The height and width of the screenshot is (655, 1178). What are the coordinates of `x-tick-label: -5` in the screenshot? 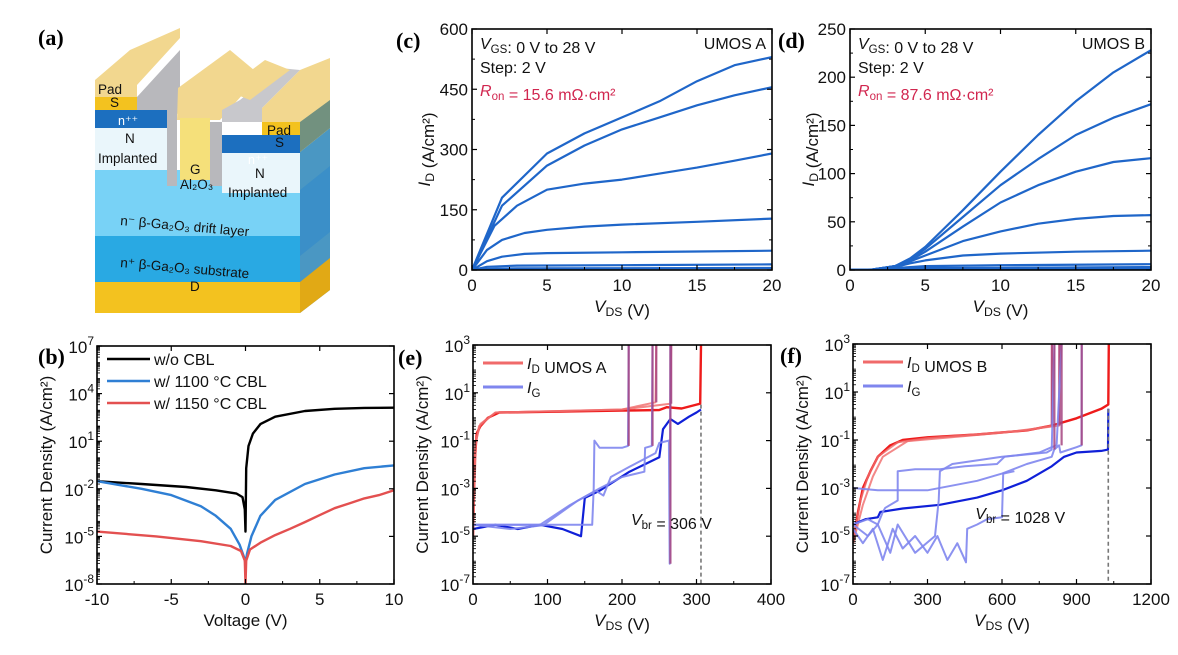 It's located at (171, 599).